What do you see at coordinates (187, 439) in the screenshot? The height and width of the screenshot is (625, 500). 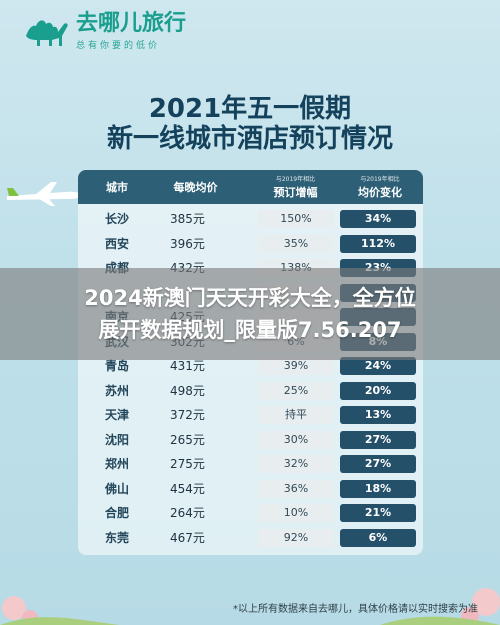 I see `cell-price: 265元` at bounding box center [187, 439].